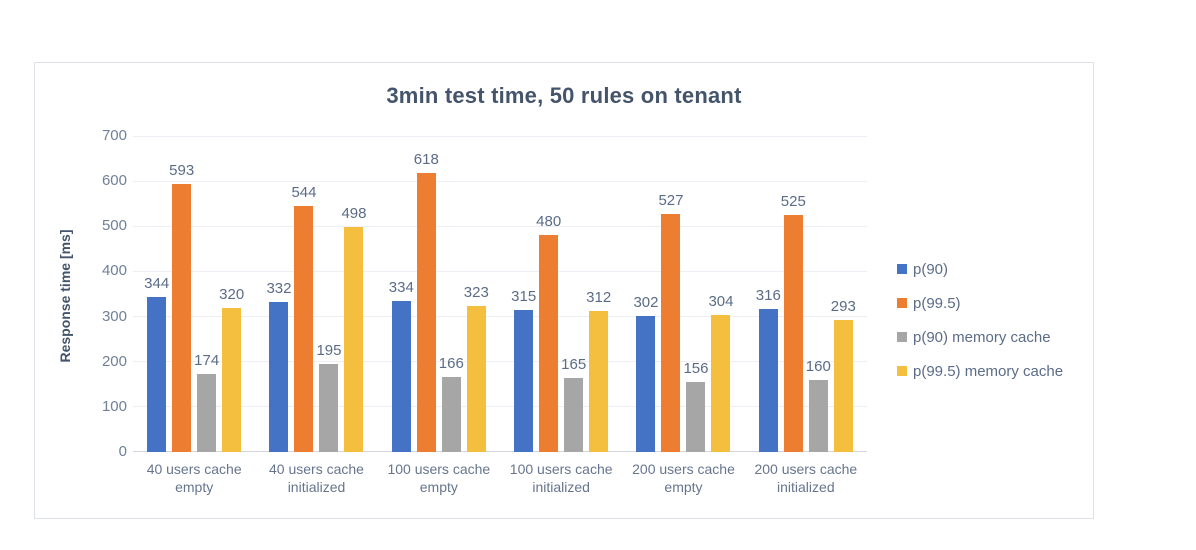 The image size is (1196, 550). Describe the element at coordinates (843, 375) in the screenshot. I see `bar-p-99.5-memory-cache: 293` at that location.